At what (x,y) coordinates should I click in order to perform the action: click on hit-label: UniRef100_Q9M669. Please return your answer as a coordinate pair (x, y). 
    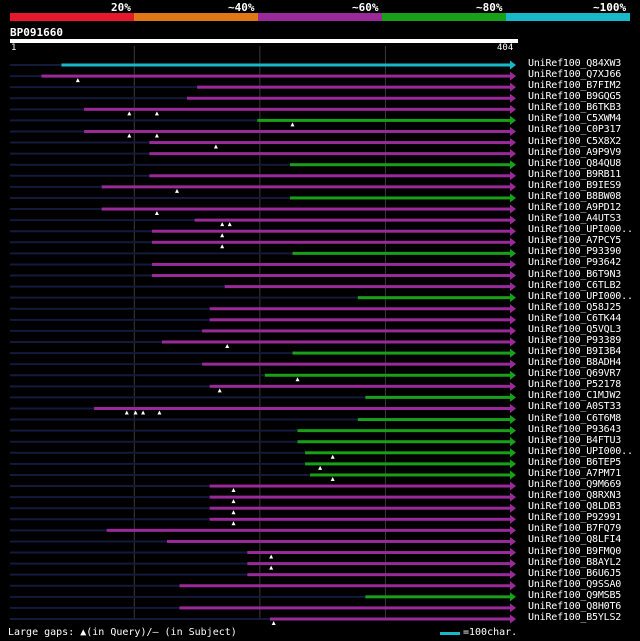
    Looking at the image, I should click on (575, 485).